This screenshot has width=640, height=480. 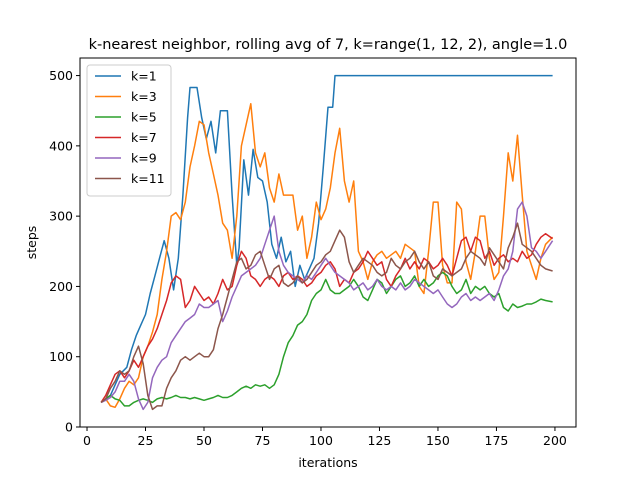 What do you see at coordinates (144, 96) in the screenshot?
I see `legend-label-k=3: k=3` at bounding box center [144, 96].